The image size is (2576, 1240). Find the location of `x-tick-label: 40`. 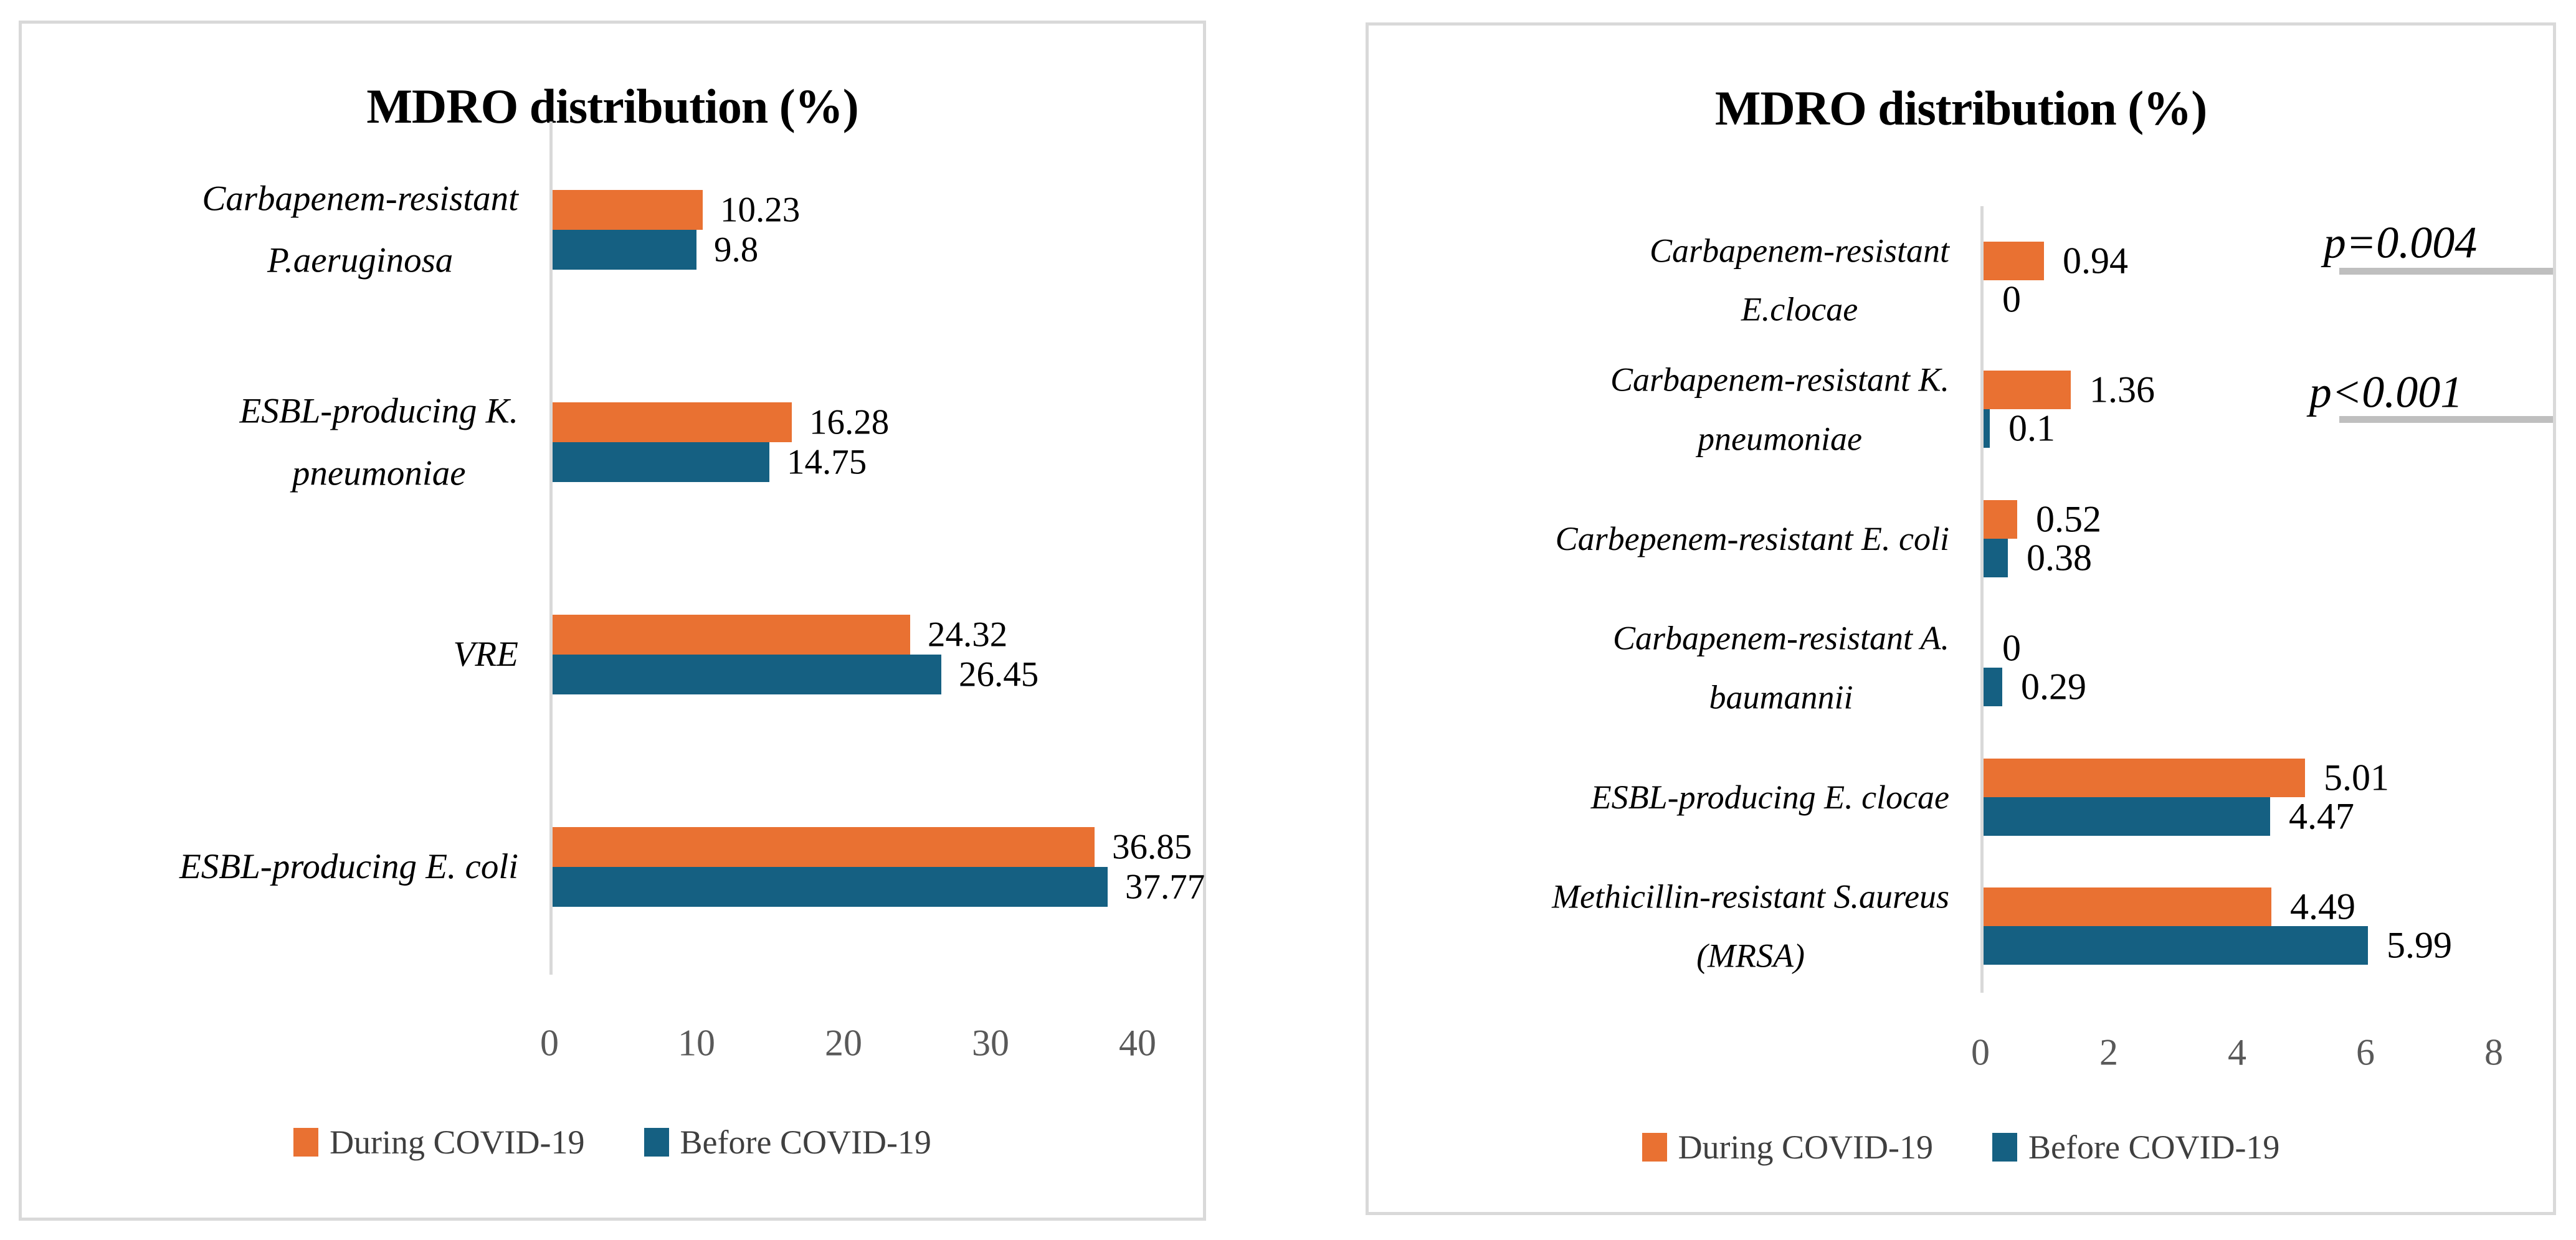

x-tick-label: 40 is located at coordinates (1137, 1043).